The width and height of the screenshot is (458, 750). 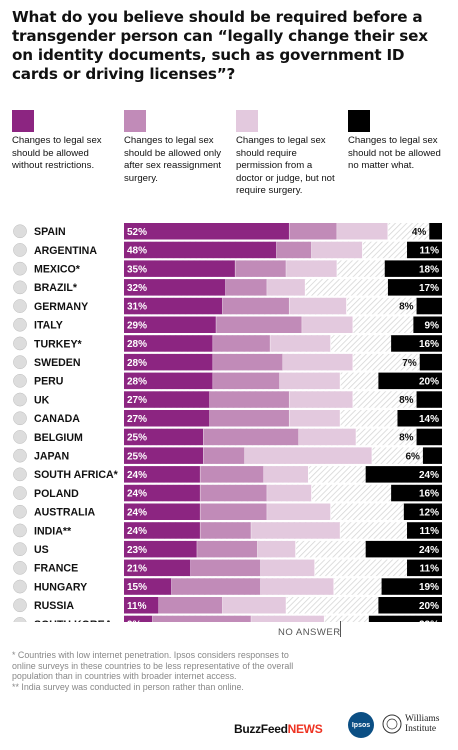 What do you see at coordinates (406, 307) in the screenshot?
I see `value-label: 8%` at bounding box center [406, 307].